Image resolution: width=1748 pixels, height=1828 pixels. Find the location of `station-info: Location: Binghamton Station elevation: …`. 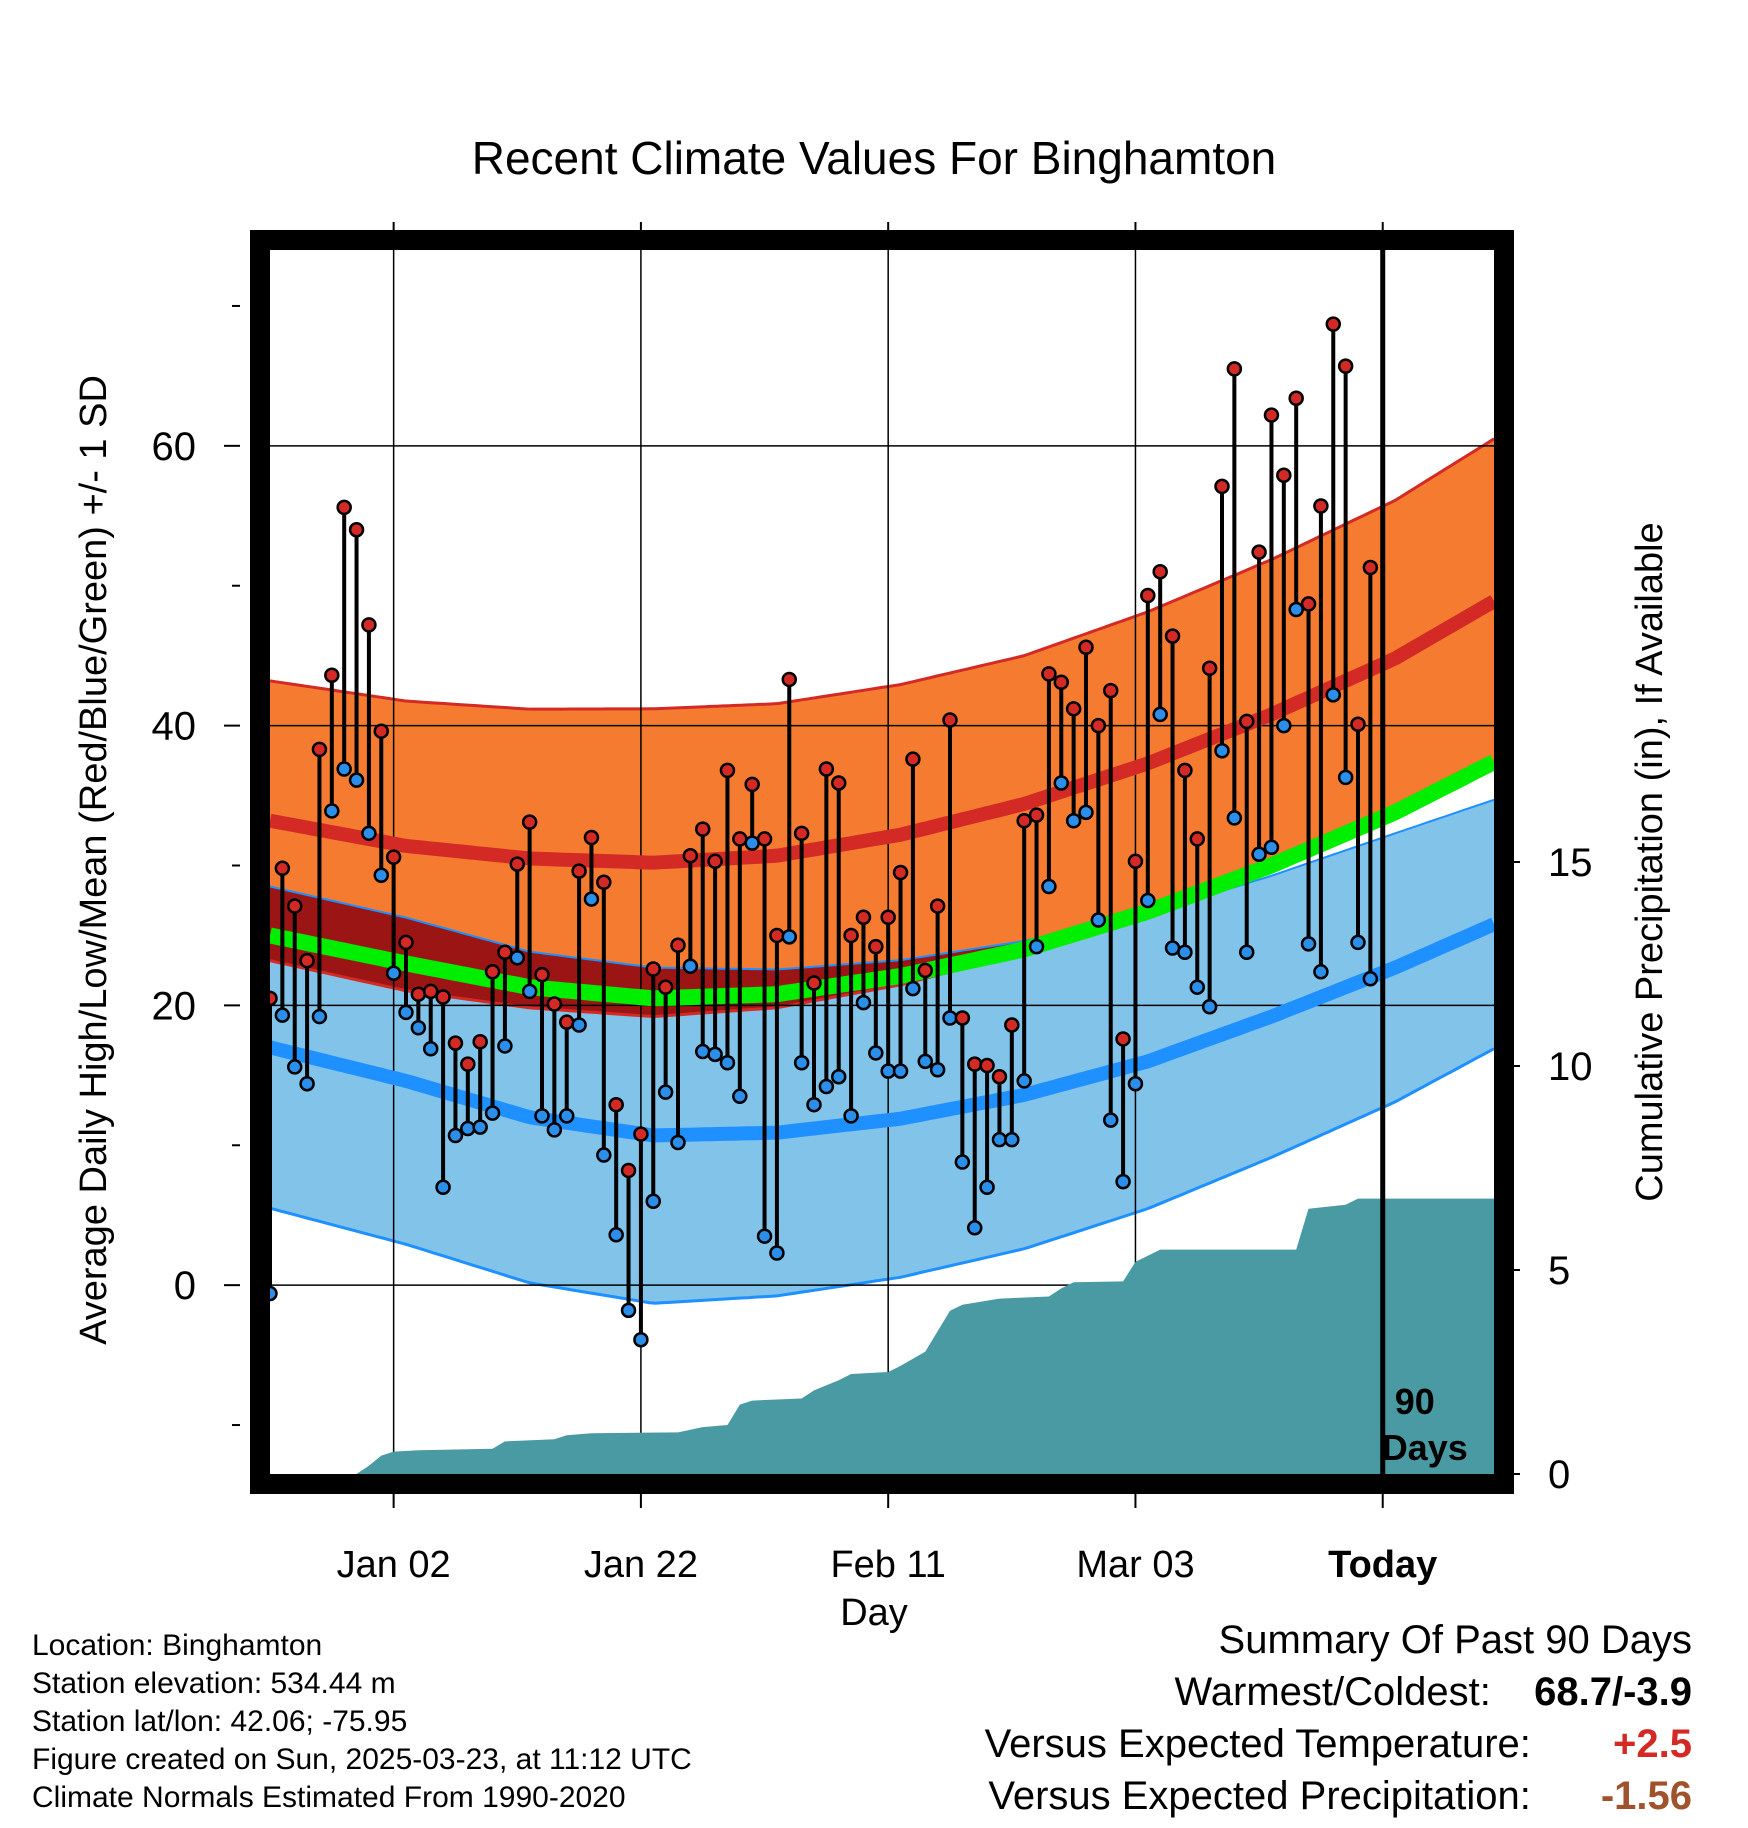

station-info: Location: Binghamton Station elevation: … is located at coordinates (362, 1722).